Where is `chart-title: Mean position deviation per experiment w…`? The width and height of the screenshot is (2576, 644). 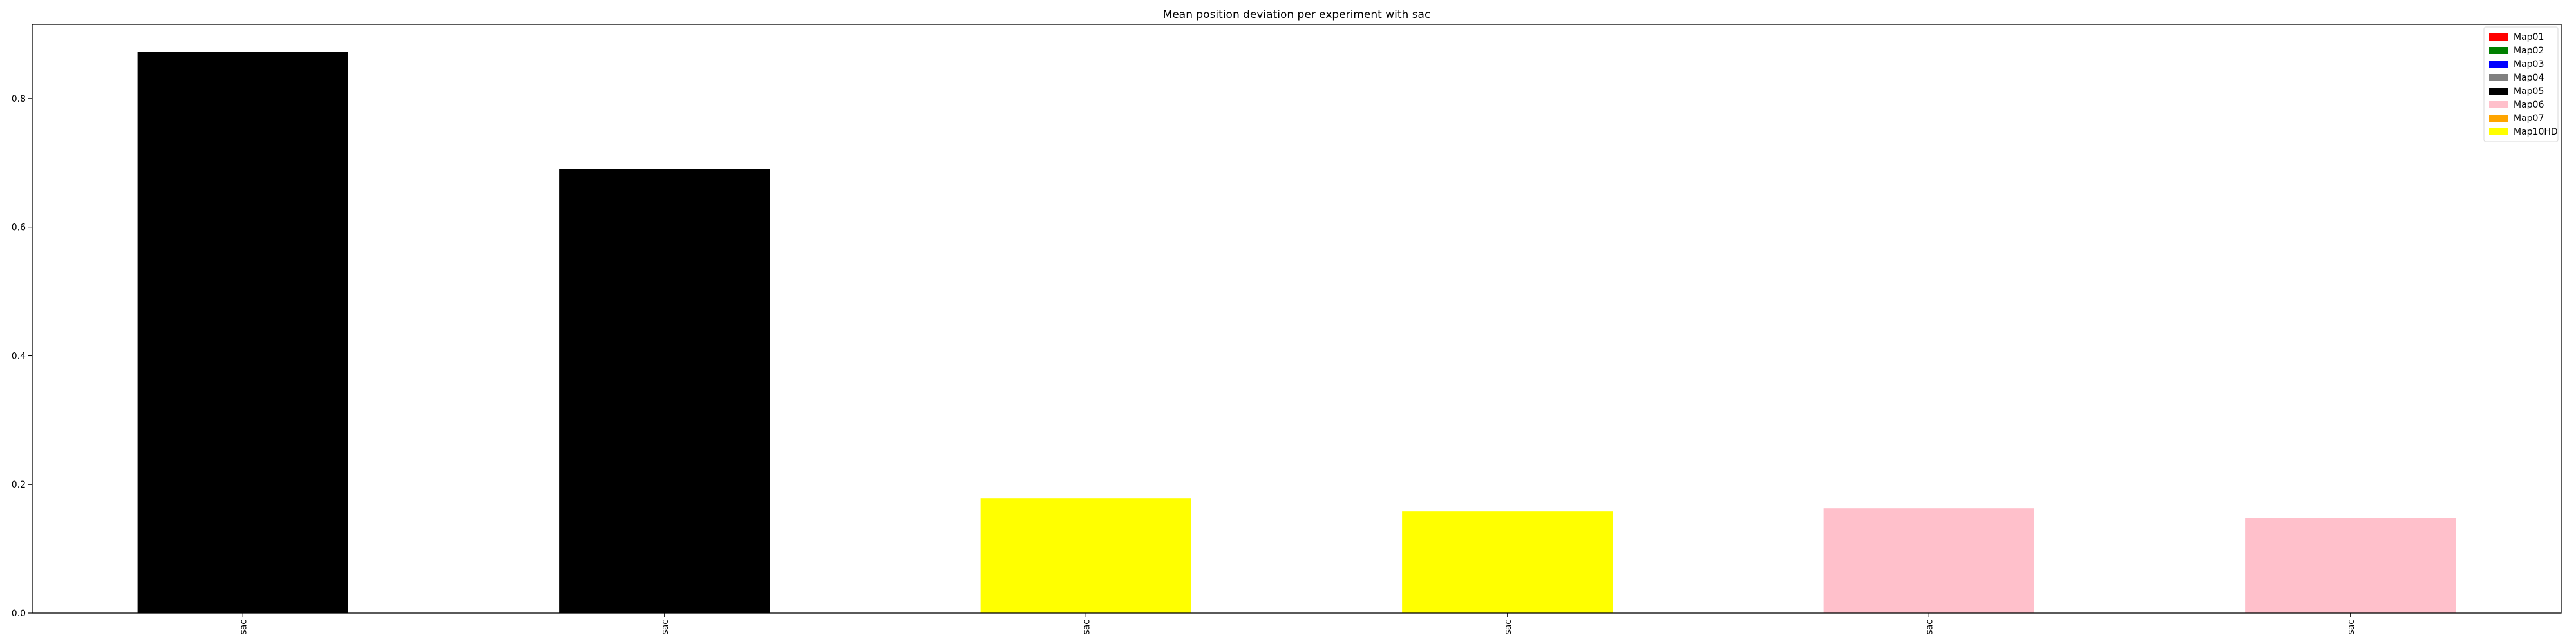
chart-title: Mean position deviation per experiment w… is located at coordinates (1297, 14).